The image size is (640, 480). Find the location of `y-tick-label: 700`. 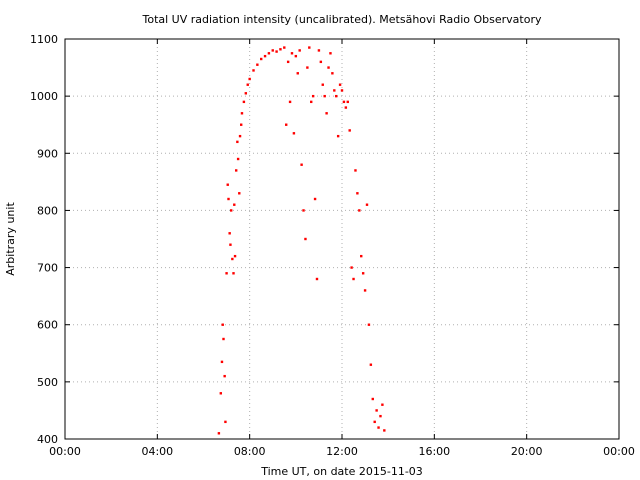

y-tick-label: 700 is located at coordinates (47, 268).